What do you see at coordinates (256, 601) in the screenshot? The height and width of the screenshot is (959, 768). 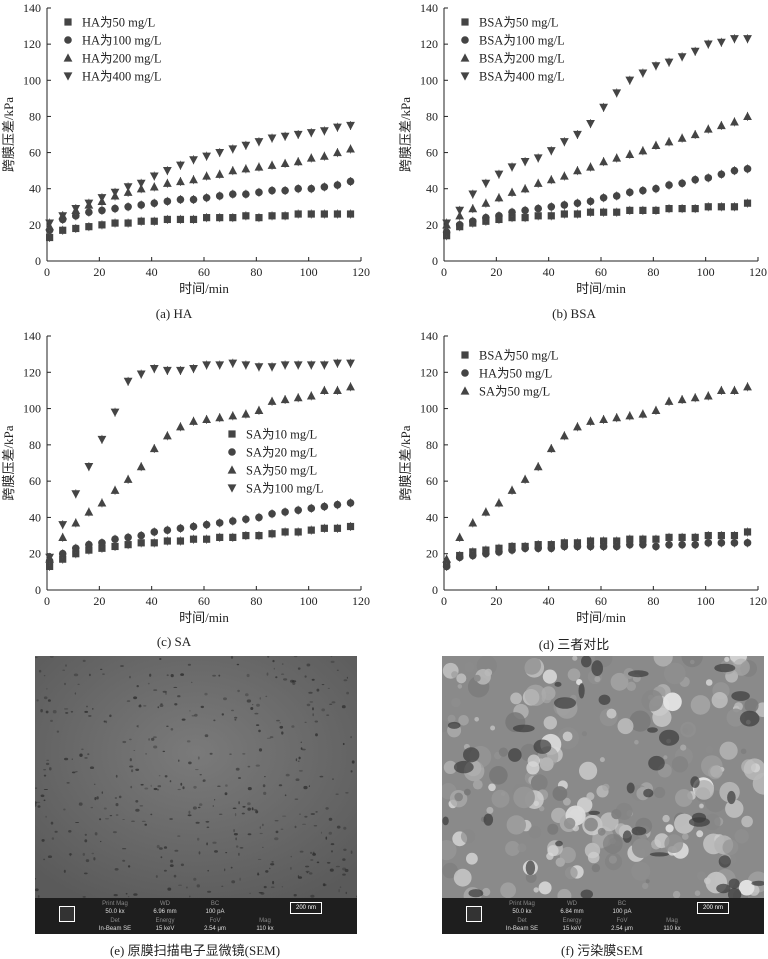 I see `x-tick-label: 80` at bounding box center [256, 601].